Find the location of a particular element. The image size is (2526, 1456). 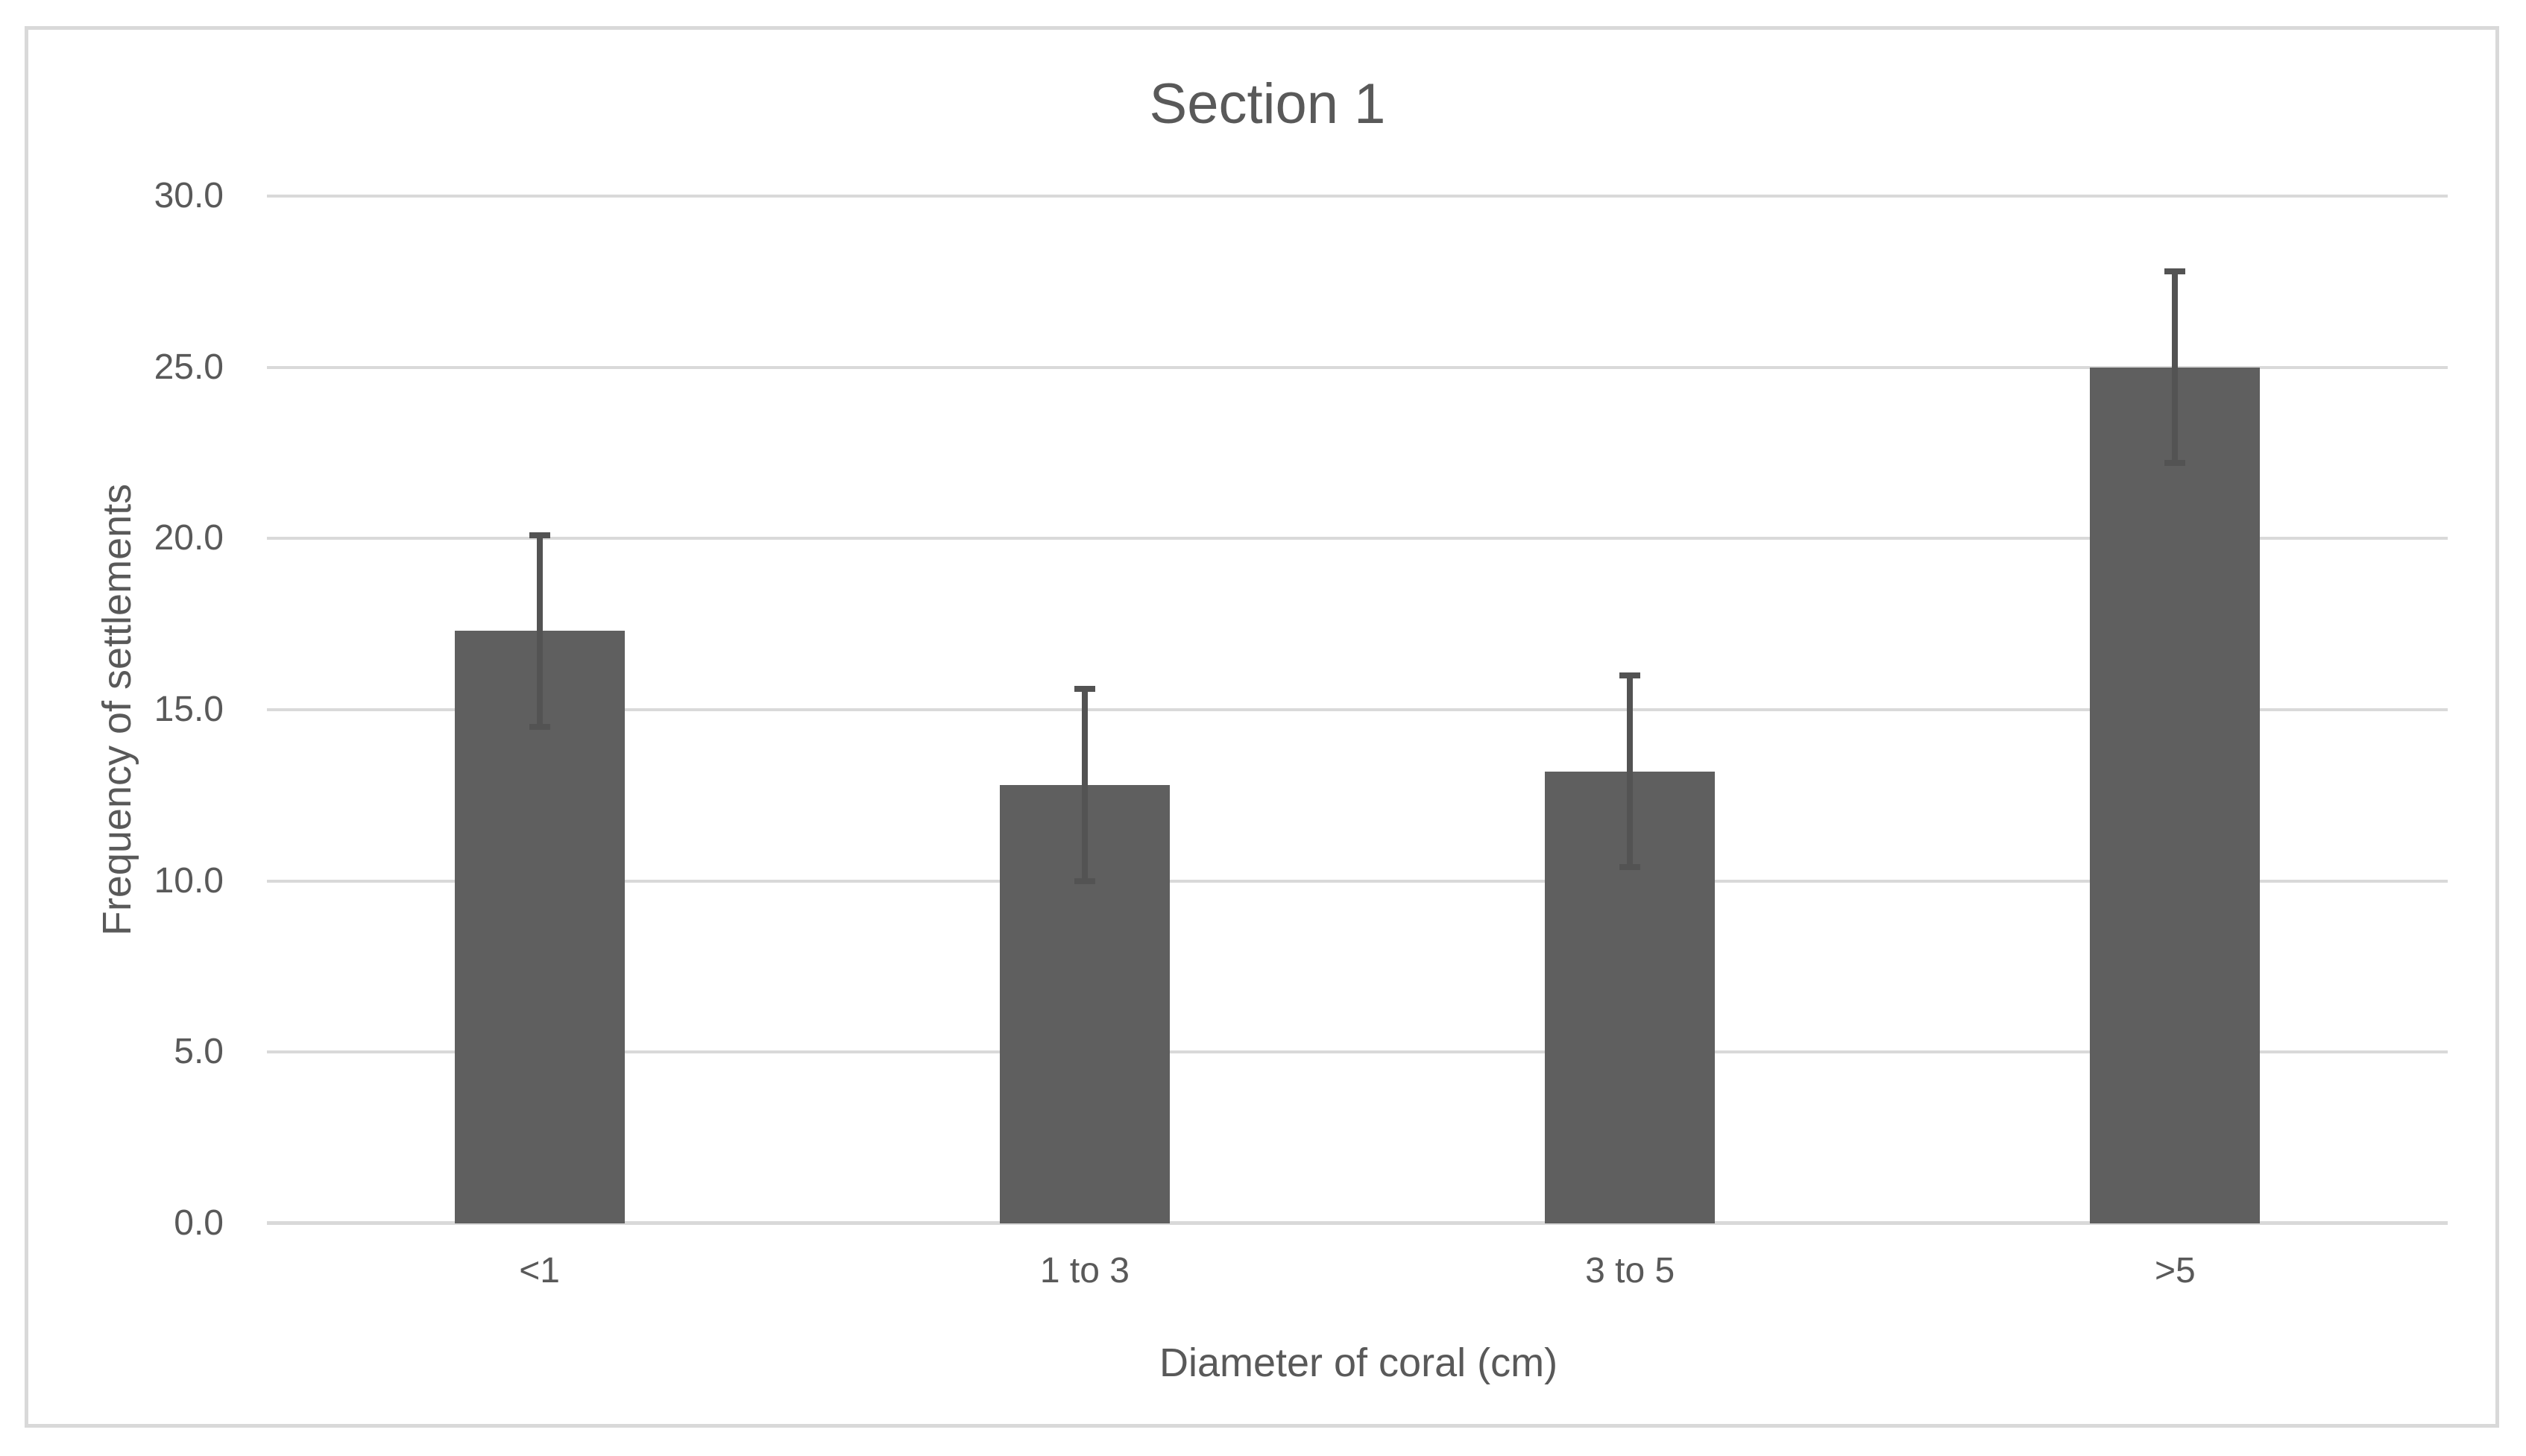

chart-title: Section 1 is located at coordinates (1267, 104).